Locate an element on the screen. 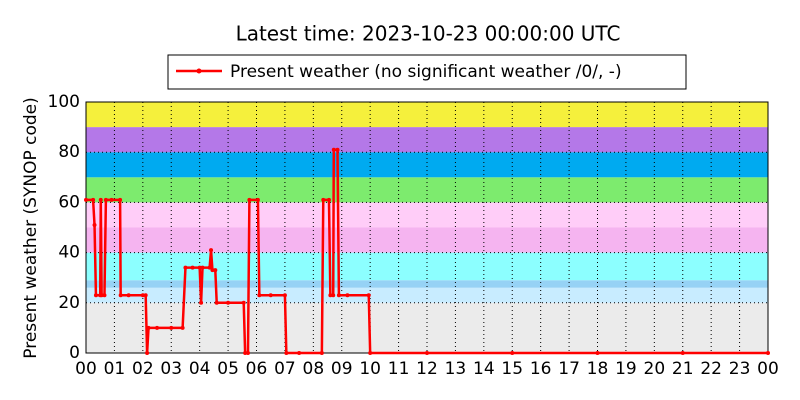 This screenshot has width=800, height=400. x-tick-label: 22 is located at coordinates (711, 369).